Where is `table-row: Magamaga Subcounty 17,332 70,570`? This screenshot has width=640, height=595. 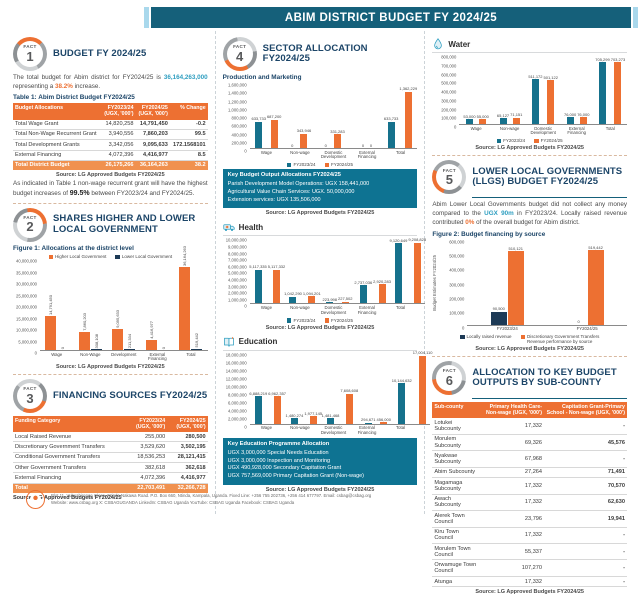
table-row: Magamaga Subcounty 17,332 70,570 is located at coordinates (530, 486).